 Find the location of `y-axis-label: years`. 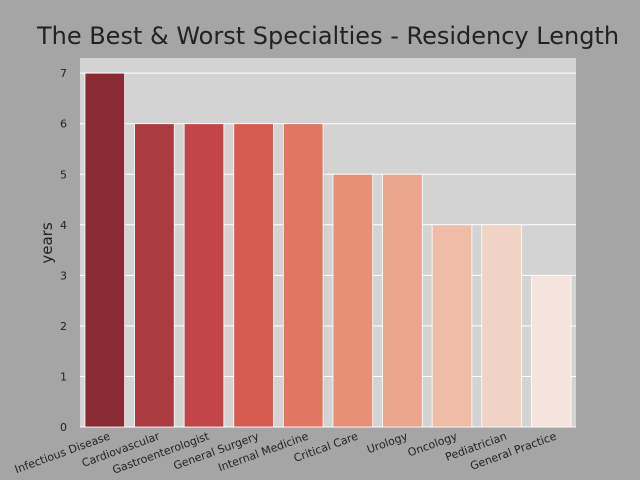

y-axis-label: years is located at coordinates (47, 242).